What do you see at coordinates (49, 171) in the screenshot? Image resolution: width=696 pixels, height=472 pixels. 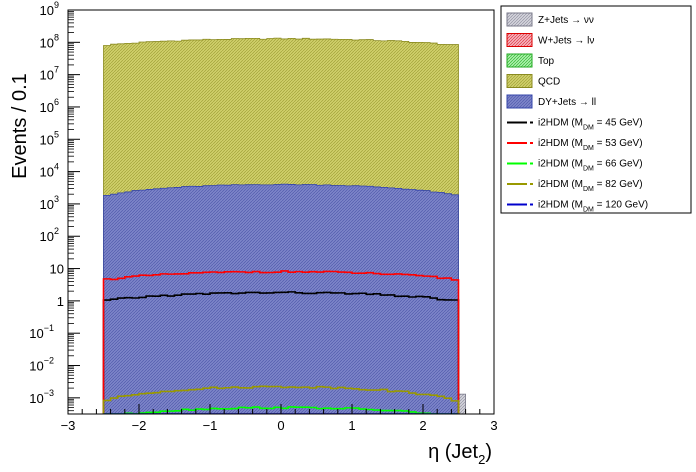 I see `y-tick-label: 10⁴` at bounding box center [49, 171].